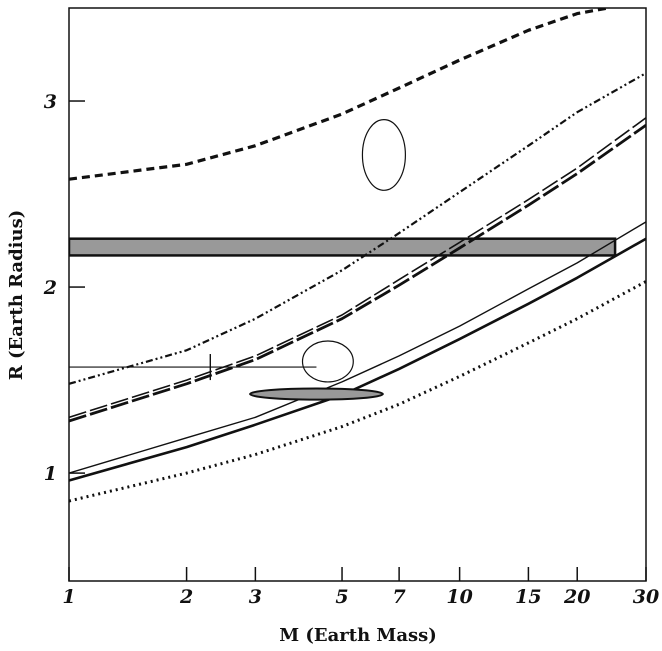  What do you see at coordinates (316, 394) in the screenshot?
I see `filled-ellipse-marker` at bounding box center [316, 394].